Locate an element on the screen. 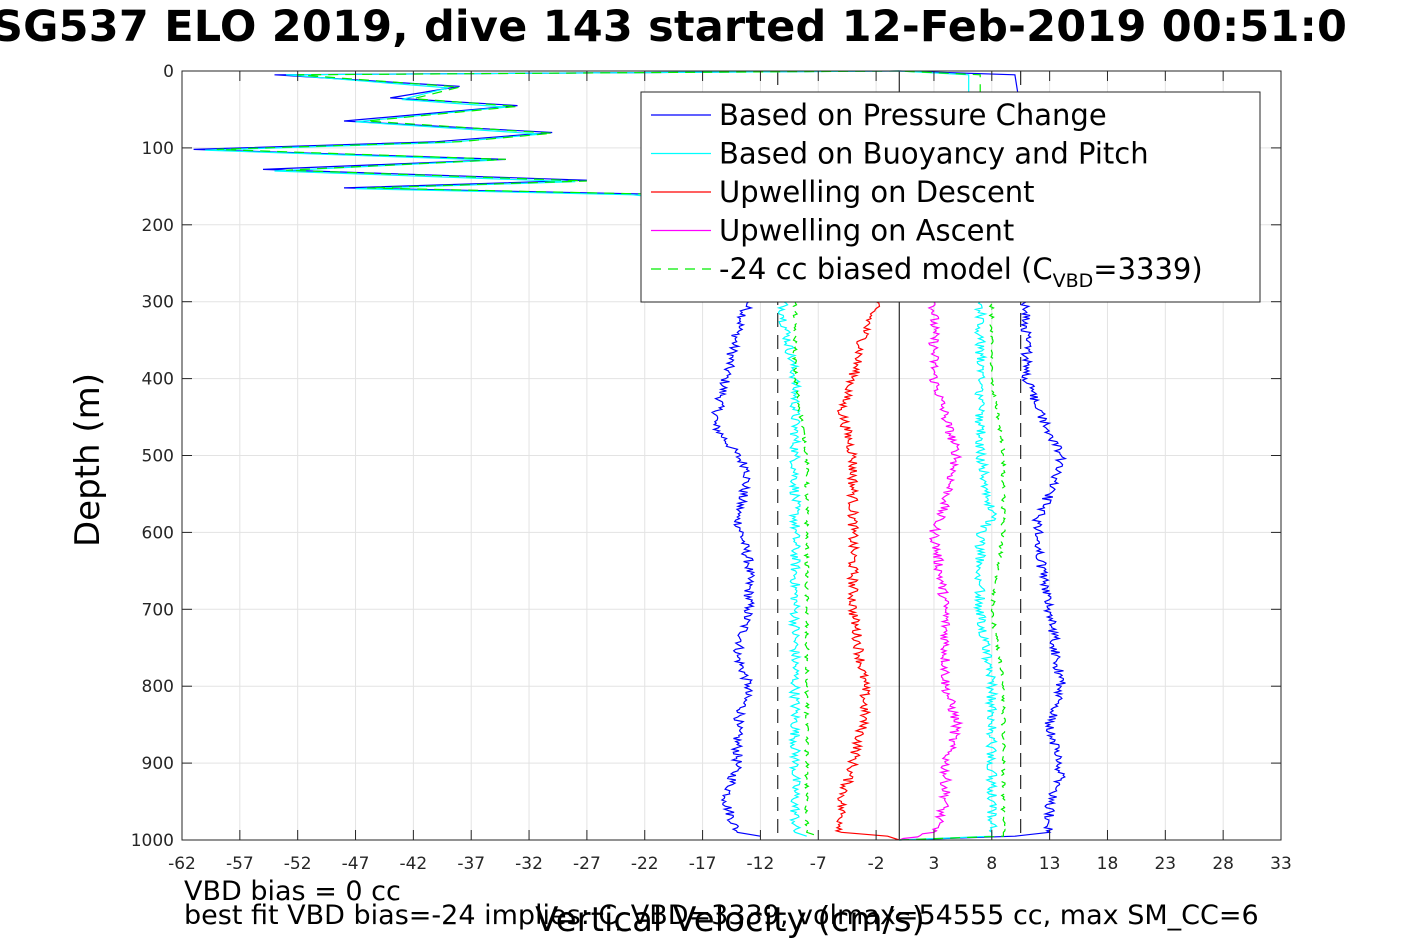 The image size is (1417, 945). x-tick-label: -22 is located at coordinates (645, 864).